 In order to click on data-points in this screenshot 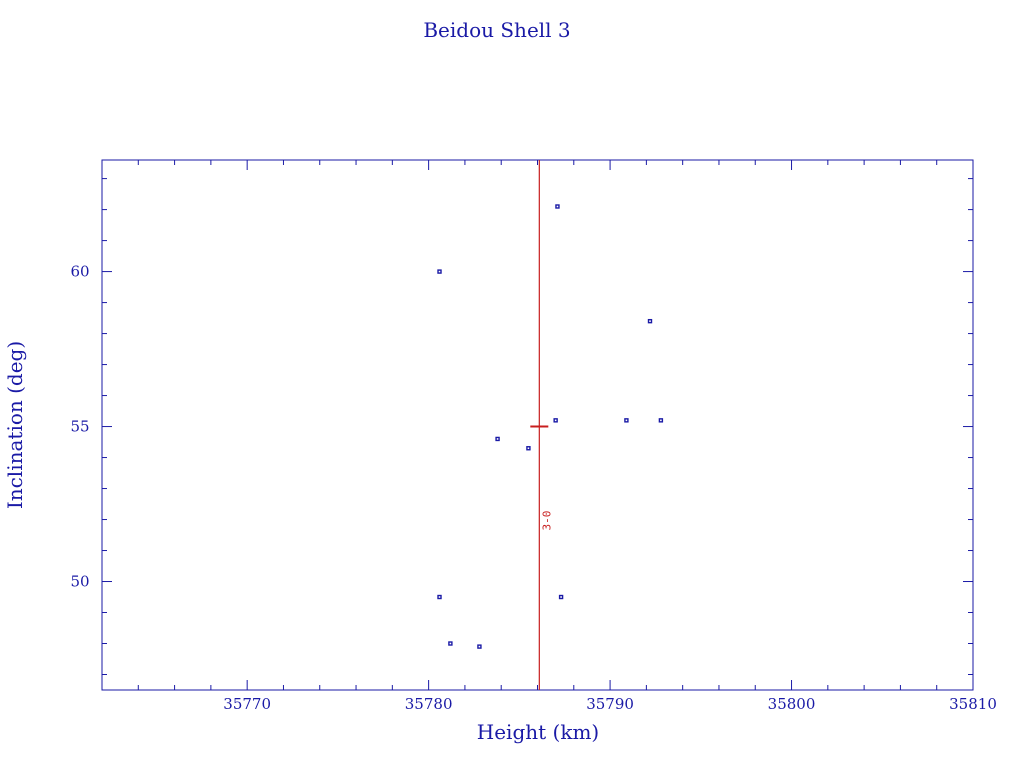, I will do `click(550, 426)`.